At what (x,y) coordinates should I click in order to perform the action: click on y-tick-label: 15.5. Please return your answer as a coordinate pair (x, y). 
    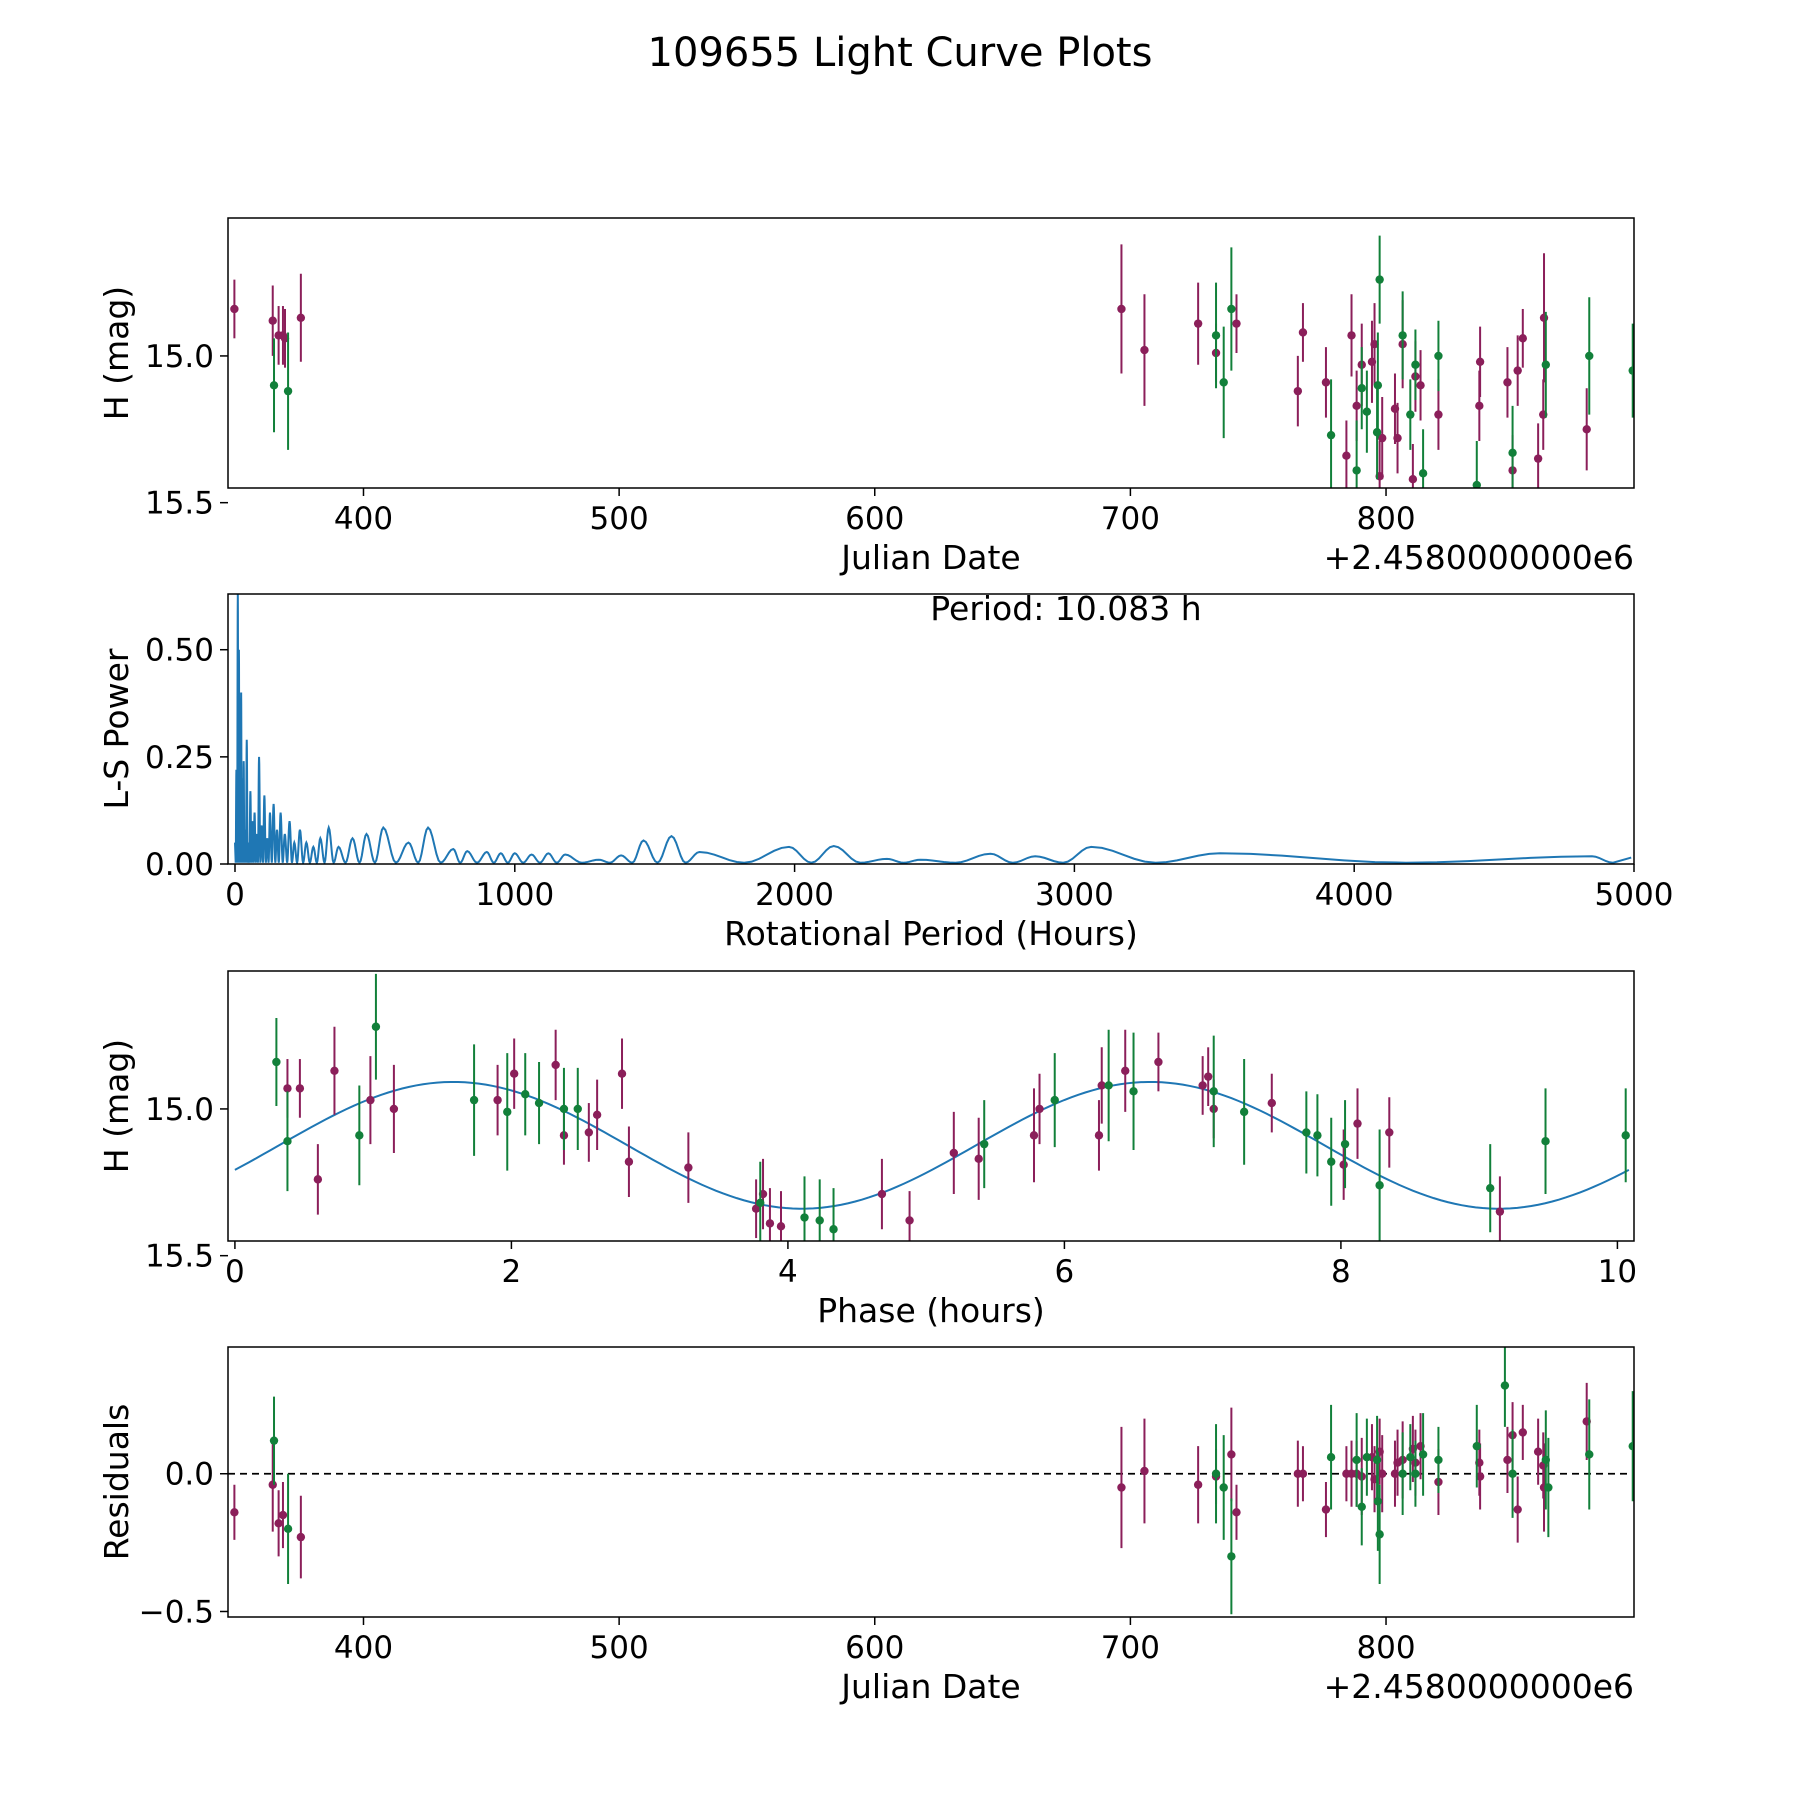
    Looking at the image, I should click on (179, 1257).